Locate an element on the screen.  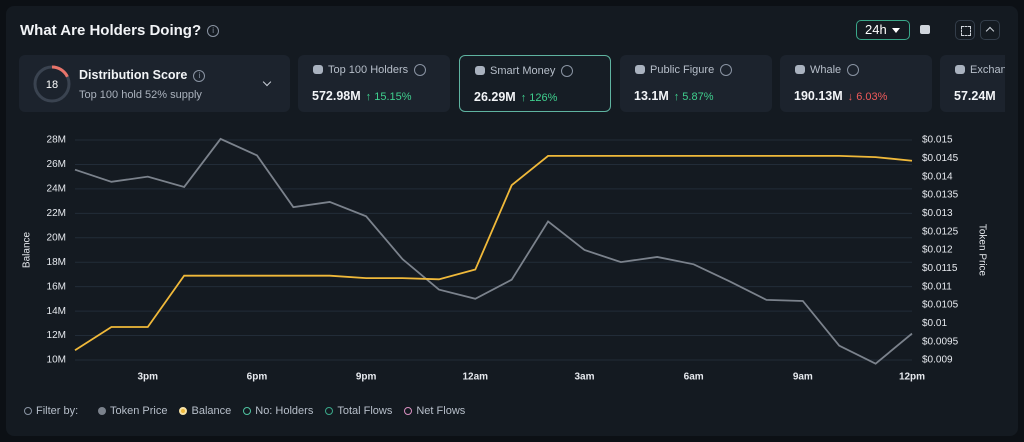
card-label: Public Figure is located at coordinates (691, 70).